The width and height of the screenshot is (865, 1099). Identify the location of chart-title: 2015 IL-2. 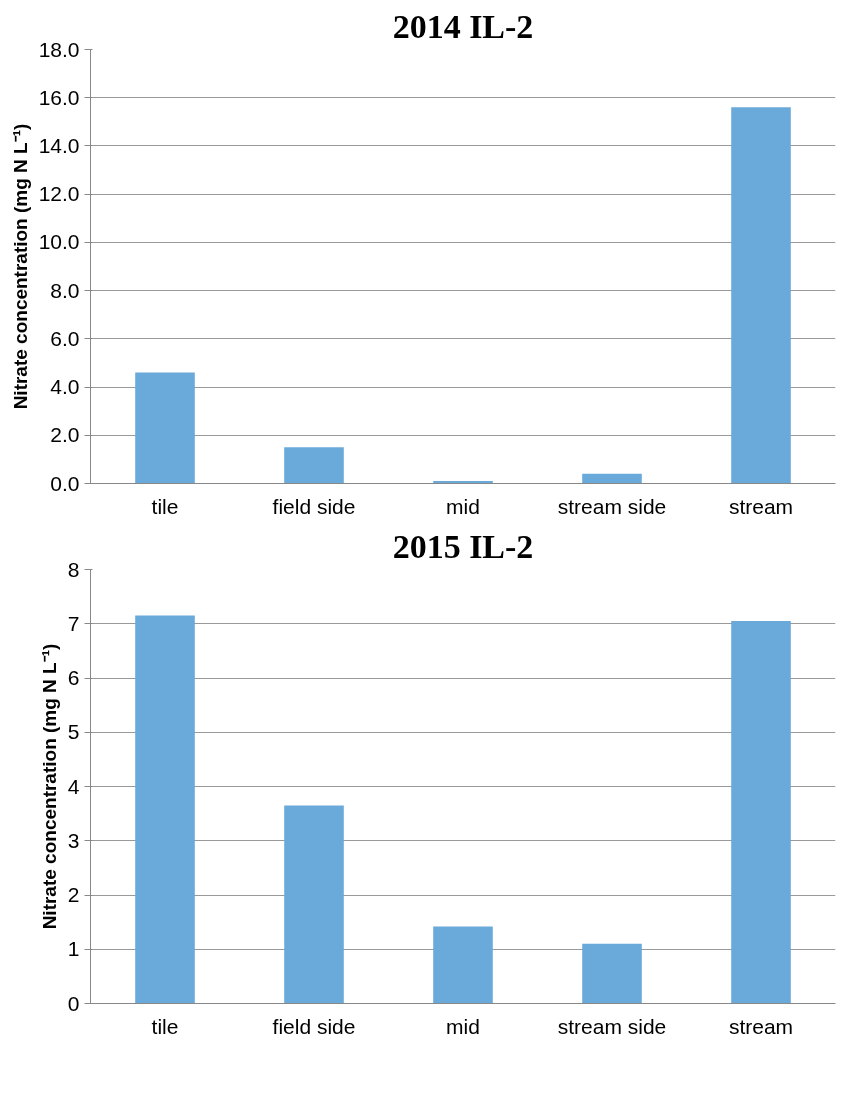
(463, 546).